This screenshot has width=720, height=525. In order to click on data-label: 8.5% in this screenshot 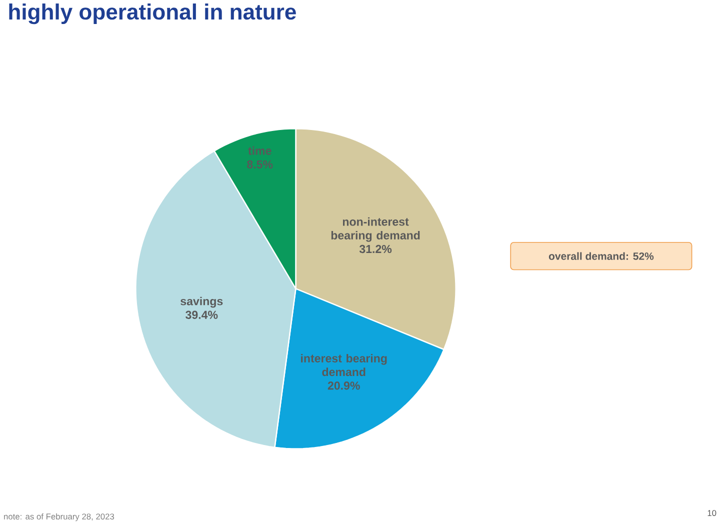, I will do `click(260, 164)`.